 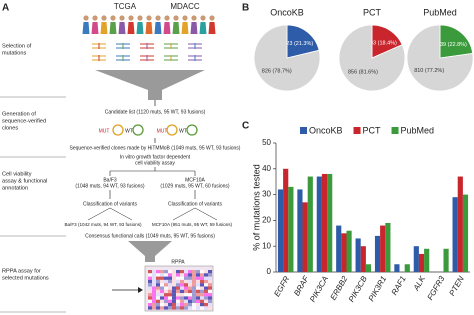 I want to click on heatmap-cells, so click(x=180, y=290).